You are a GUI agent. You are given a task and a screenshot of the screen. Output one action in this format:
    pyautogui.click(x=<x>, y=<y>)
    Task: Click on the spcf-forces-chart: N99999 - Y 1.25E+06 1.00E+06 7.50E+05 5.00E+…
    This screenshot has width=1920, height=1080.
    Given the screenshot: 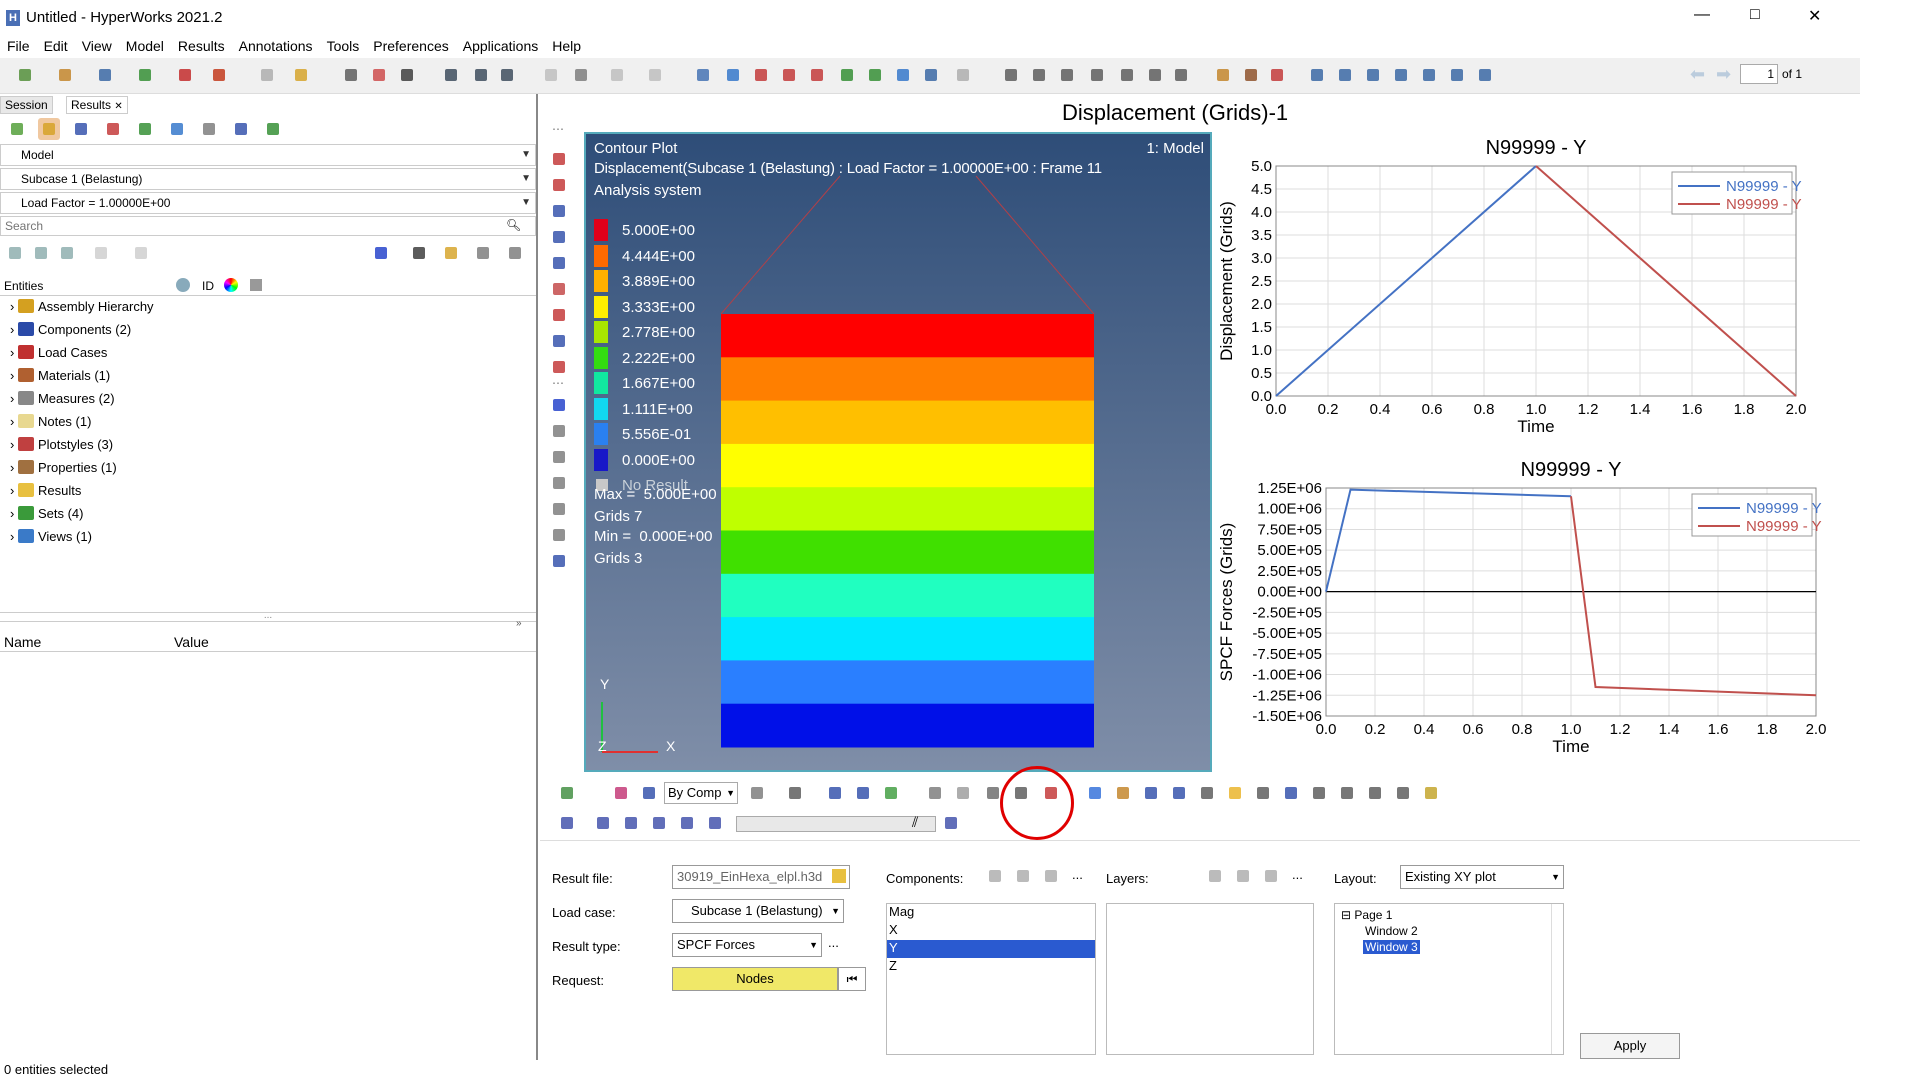 What is the action you would take?
    pyautogui.click(x=1526, y=609)
    